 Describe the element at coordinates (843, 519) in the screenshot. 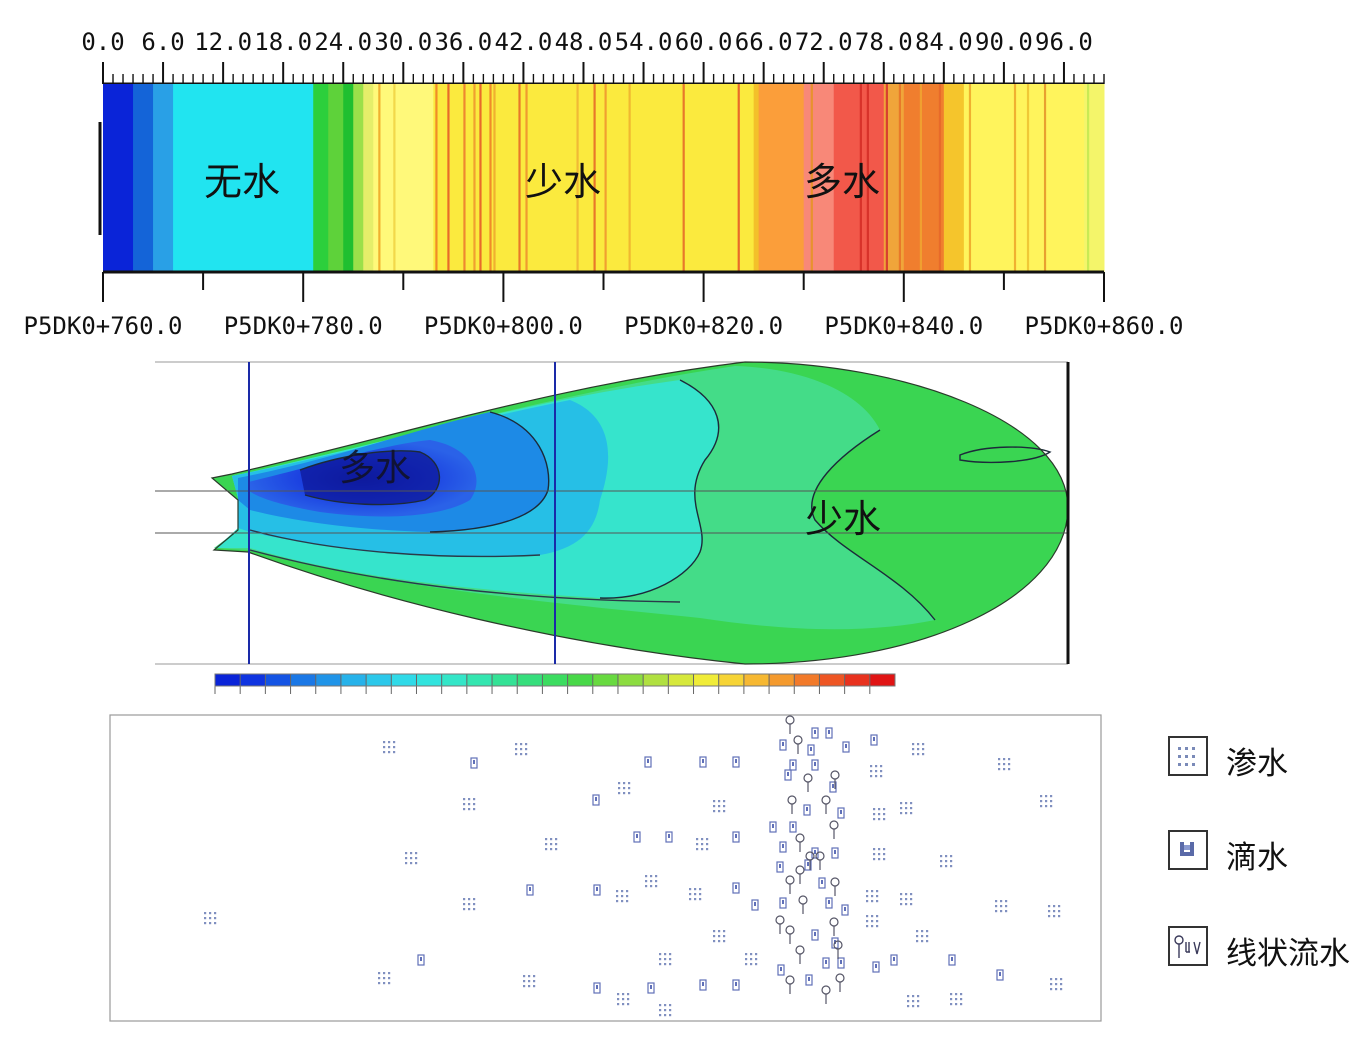

I see `zone-label-little-water: 少水` at that location.